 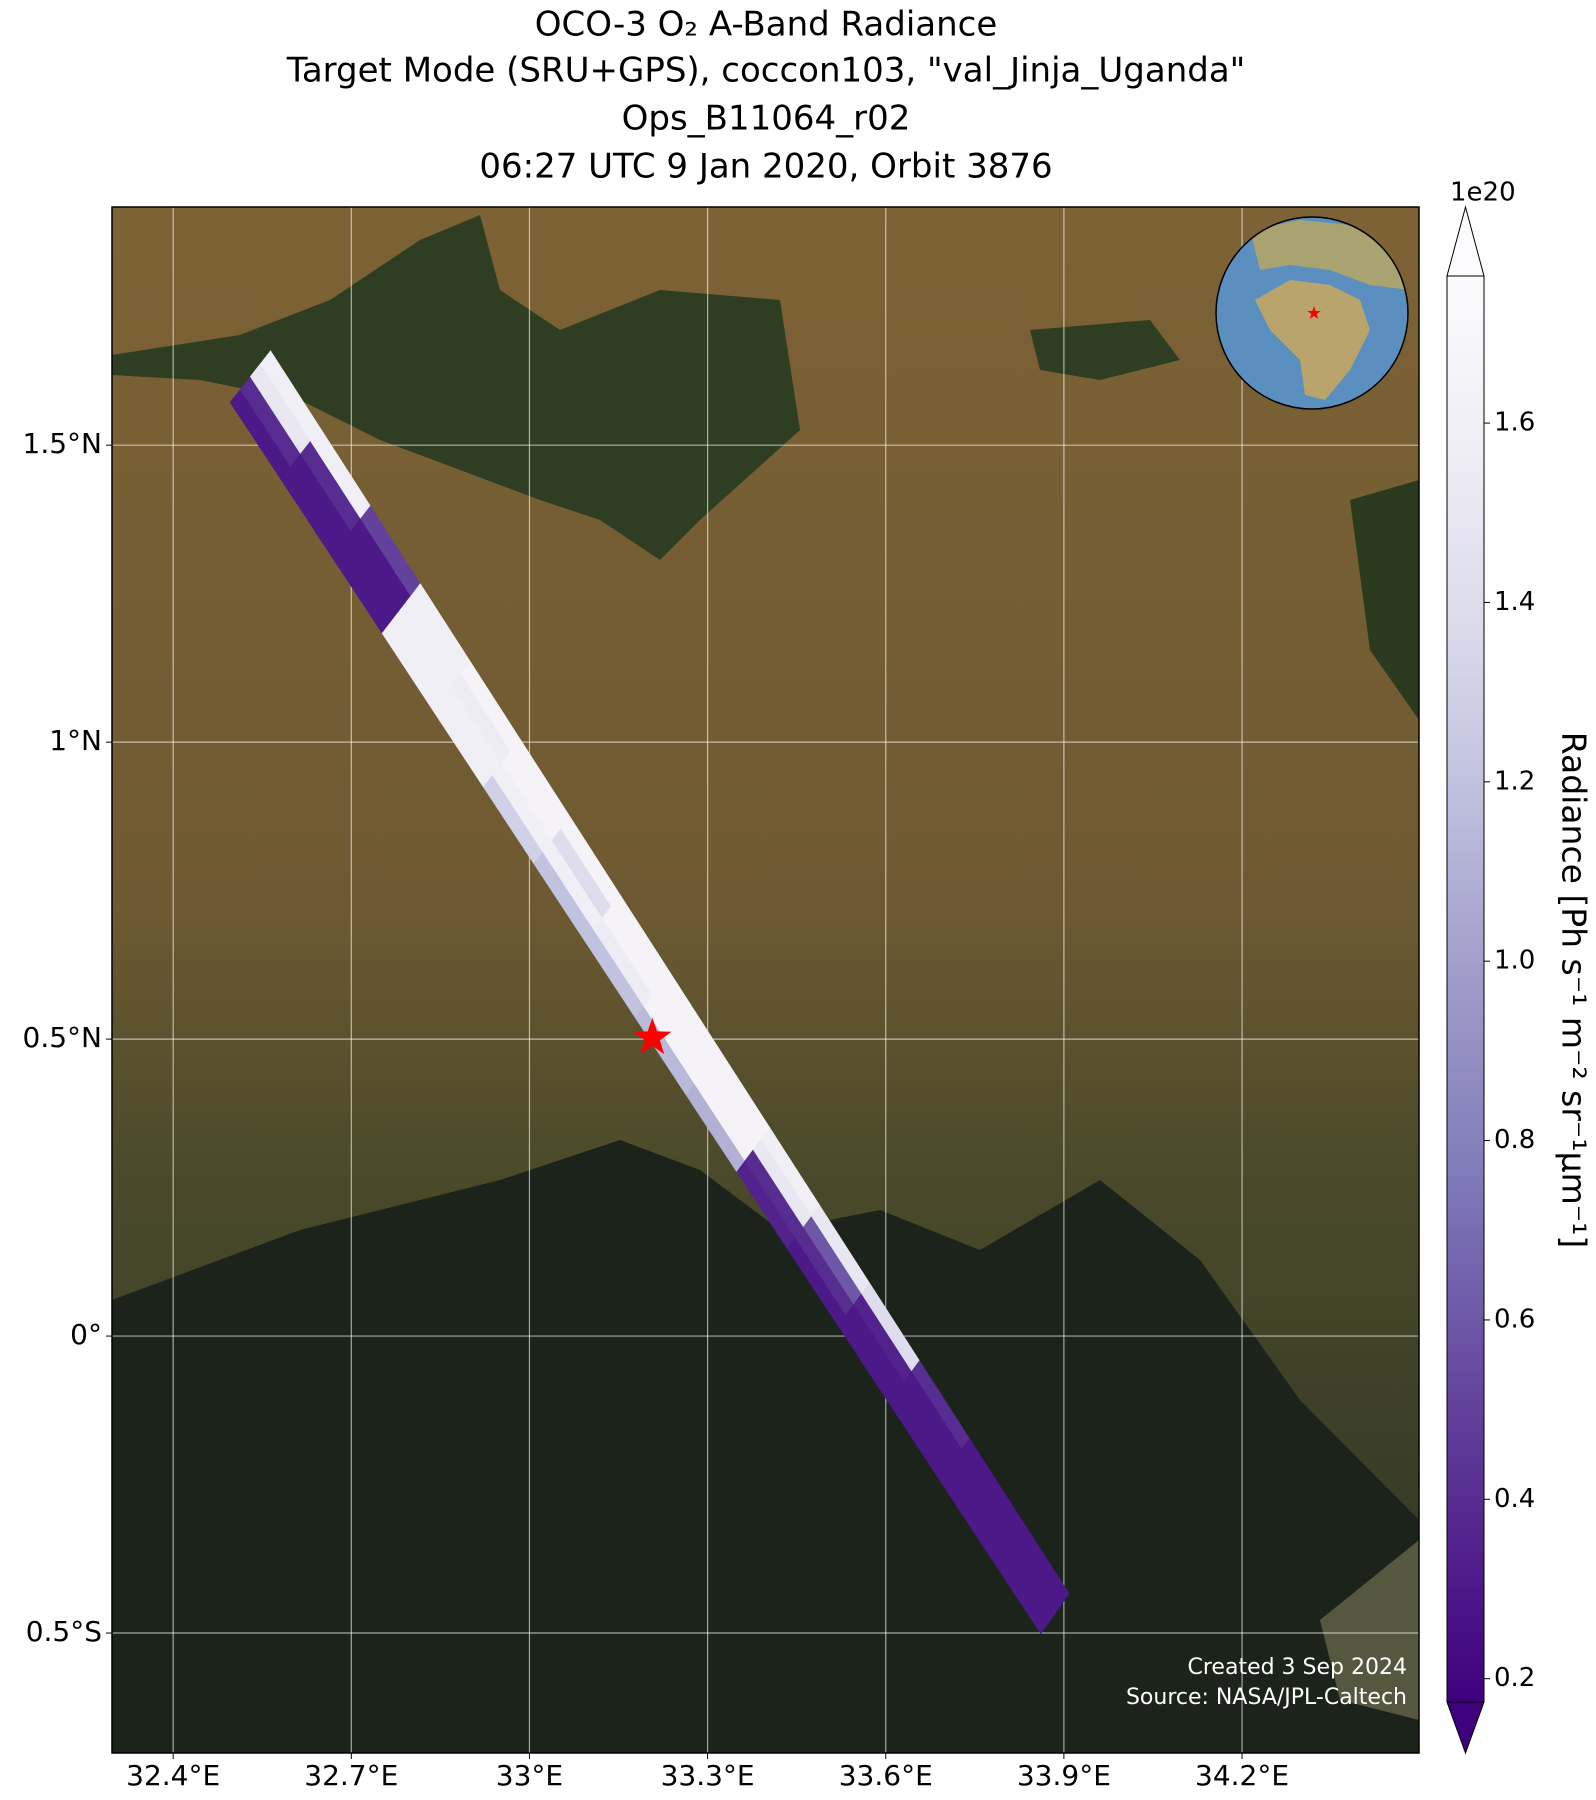 What do you see at coordinates (1465, 241) in the screenshot?
I see `colorbar-extend-max` at bounding box center [1465, 241].